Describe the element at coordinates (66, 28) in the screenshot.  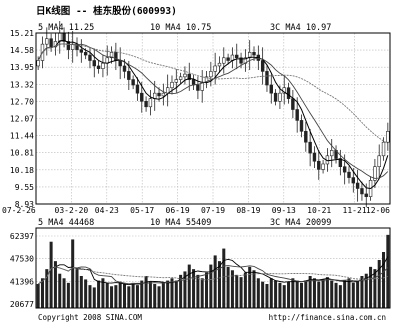
I see `price-ma5-label: 5 MA4 11.25` at that location.